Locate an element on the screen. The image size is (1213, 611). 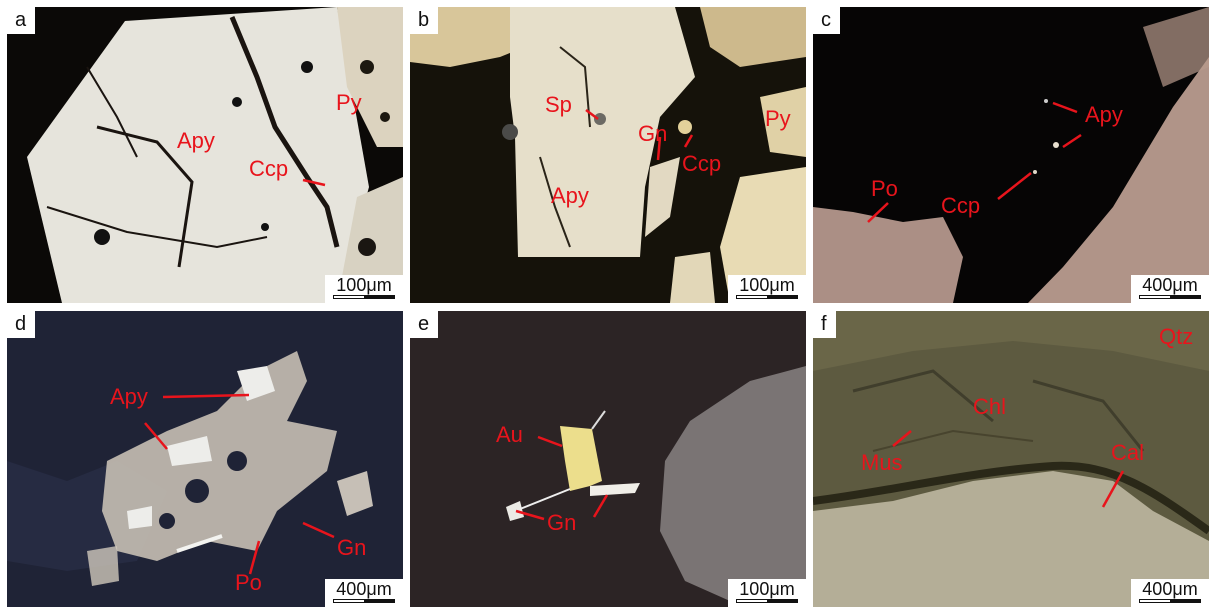
mineral-label-qtz: Qtz is located at coordinates (1176, 336).